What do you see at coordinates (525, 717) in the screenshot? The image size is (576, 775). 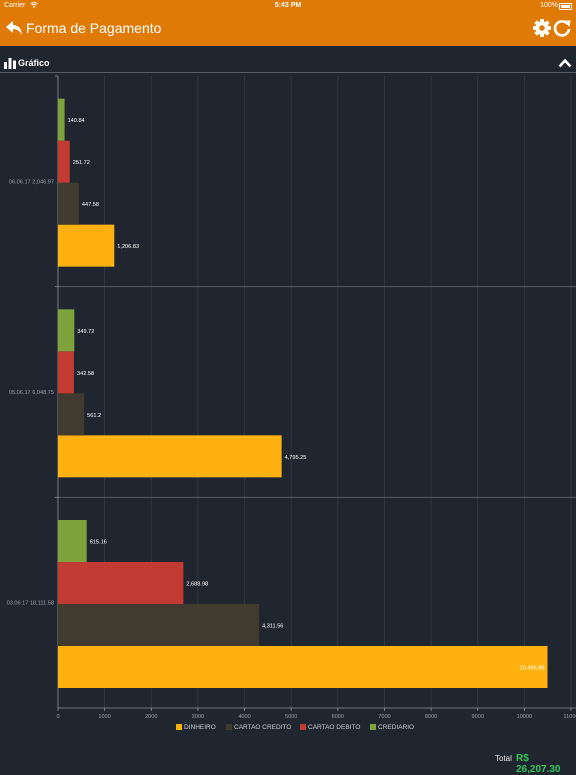 I see `x-tick-label: 10000` at bounding box center [525, 717].